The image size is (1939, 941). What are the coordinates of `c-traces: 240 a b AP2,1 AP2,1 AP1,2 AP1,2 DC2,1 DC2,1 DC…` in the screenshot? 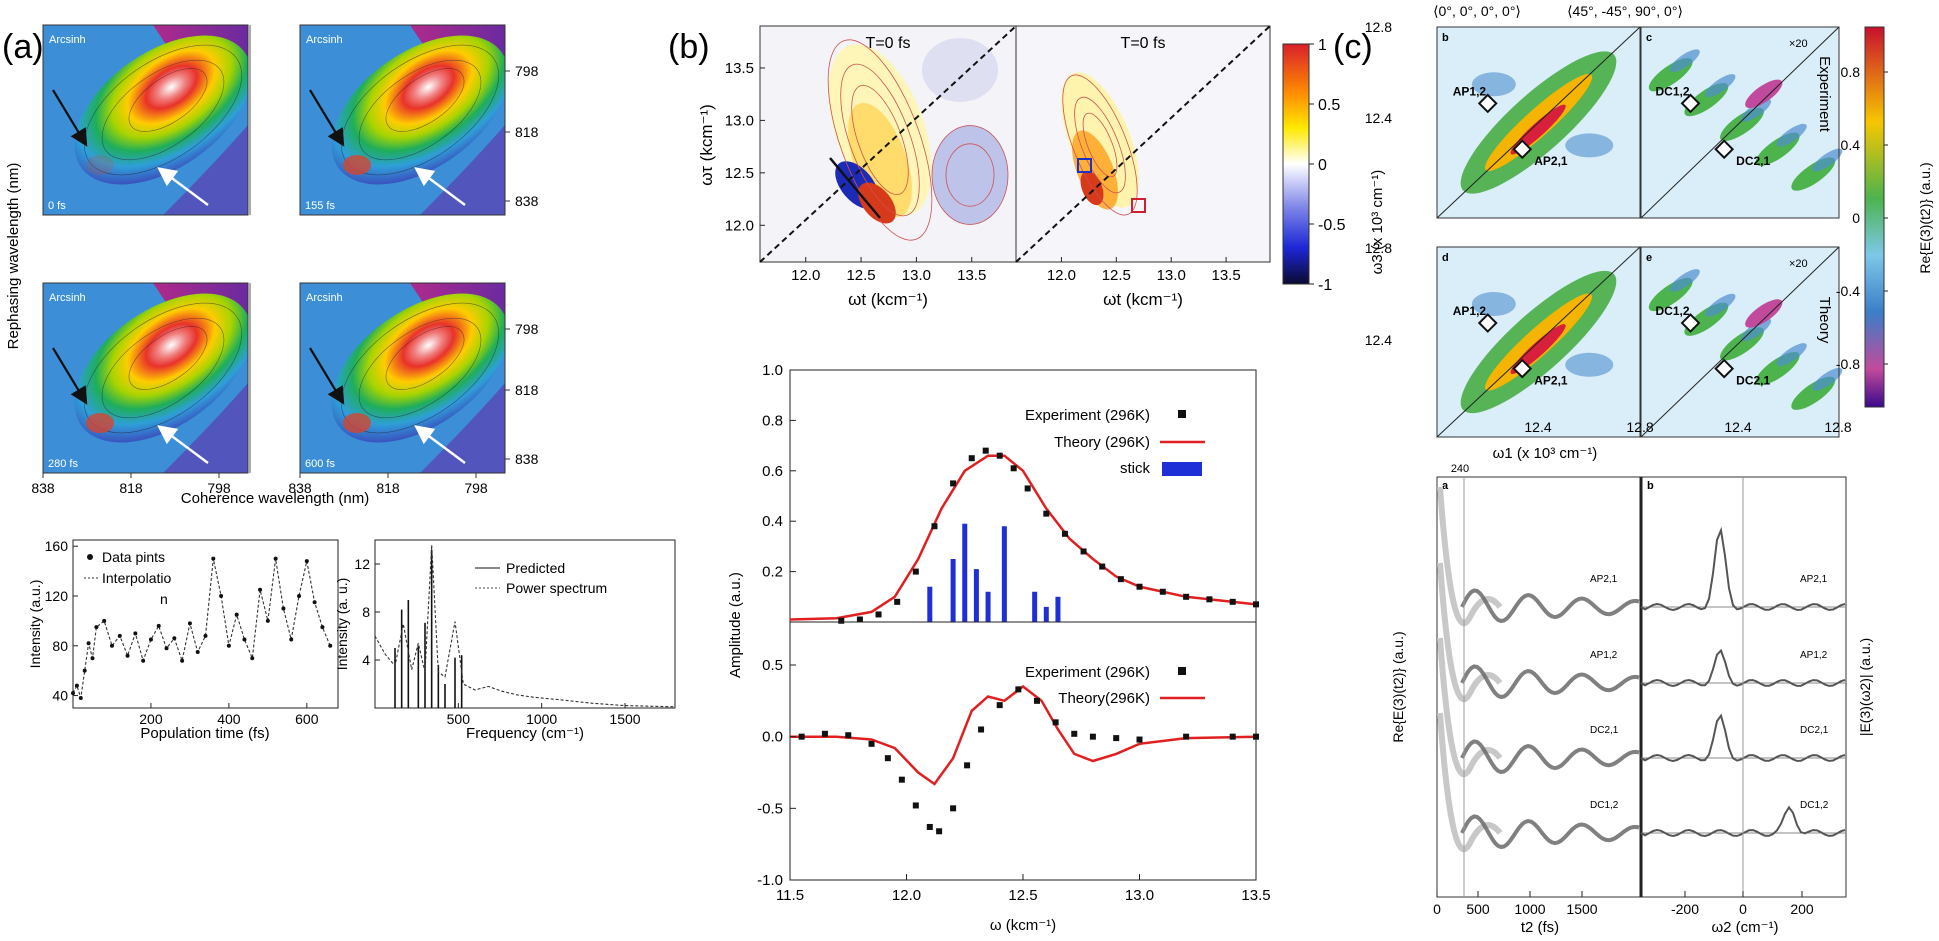 It's located at (1631, 699).